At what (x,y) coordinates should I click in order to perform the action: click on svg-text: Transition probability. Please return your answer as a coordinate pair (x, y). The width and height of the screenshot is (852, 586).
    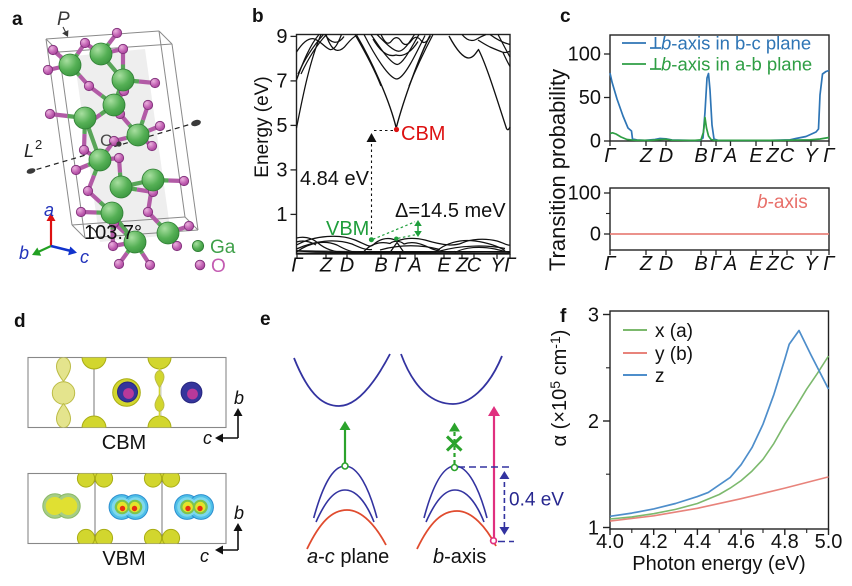
    Looking at the image, I should click on (557, 170).